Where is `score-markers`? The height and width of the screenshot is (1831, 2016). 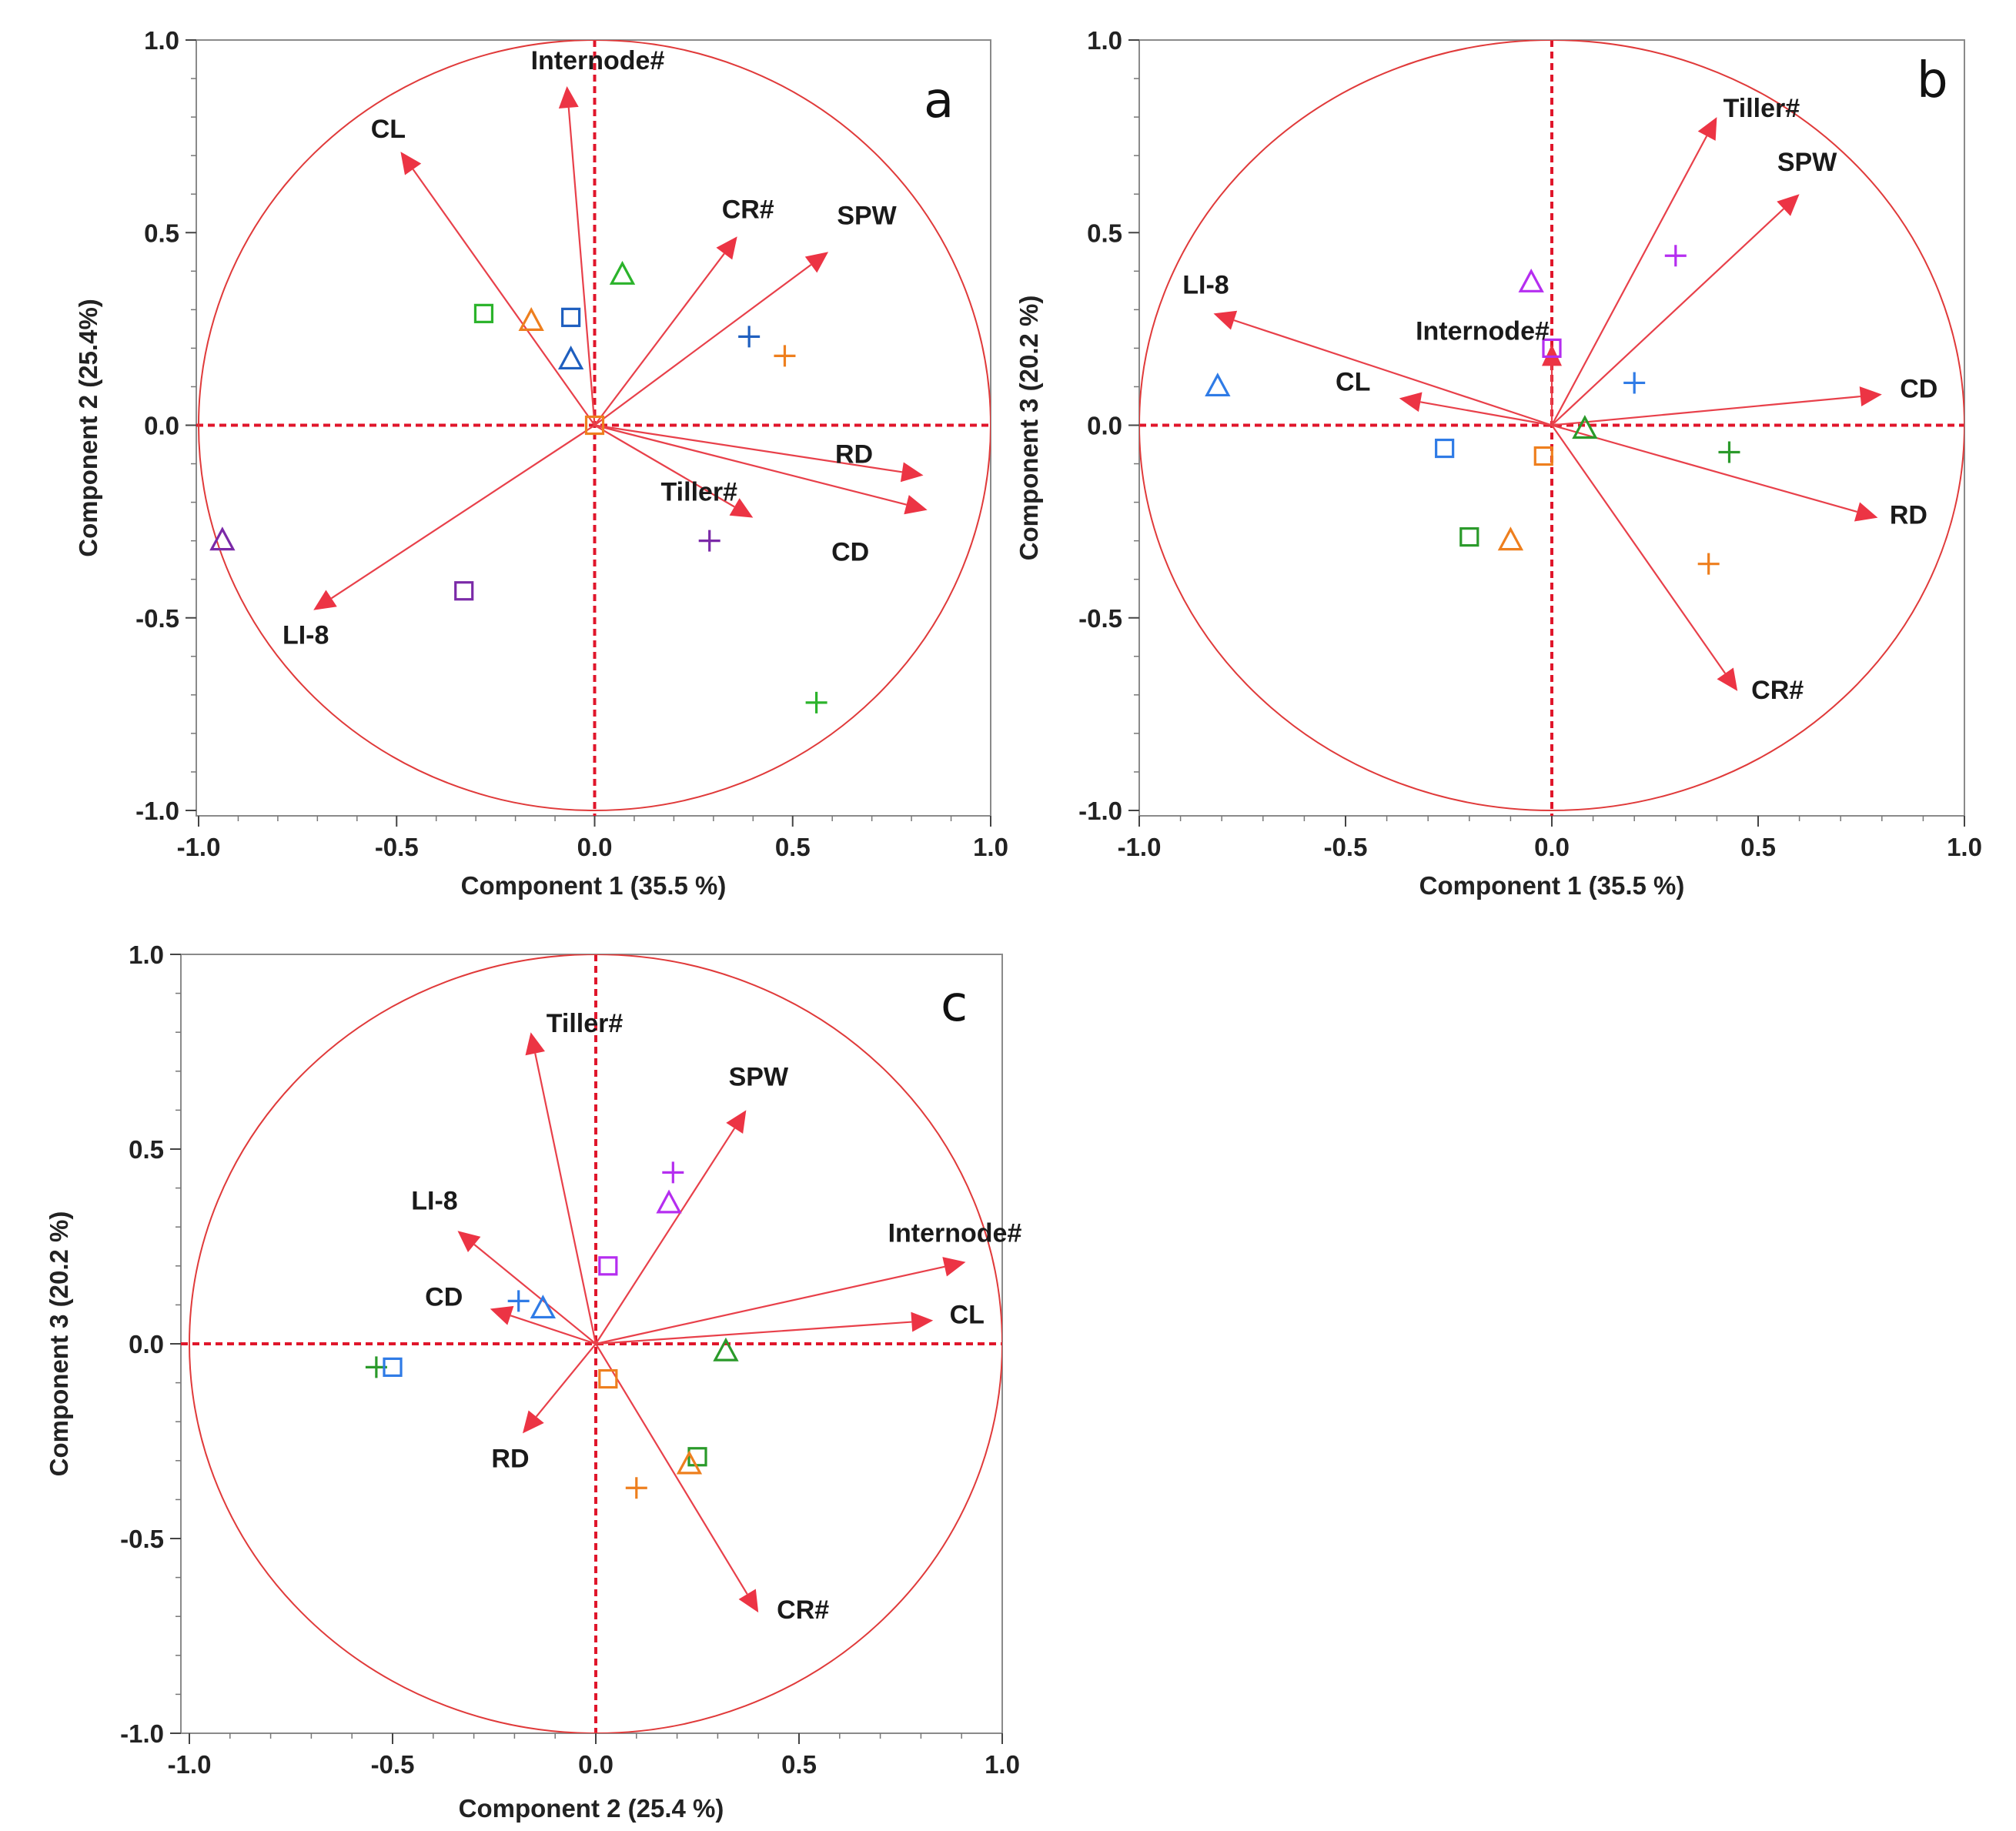
score-markers is located at coordinates (518, 486).